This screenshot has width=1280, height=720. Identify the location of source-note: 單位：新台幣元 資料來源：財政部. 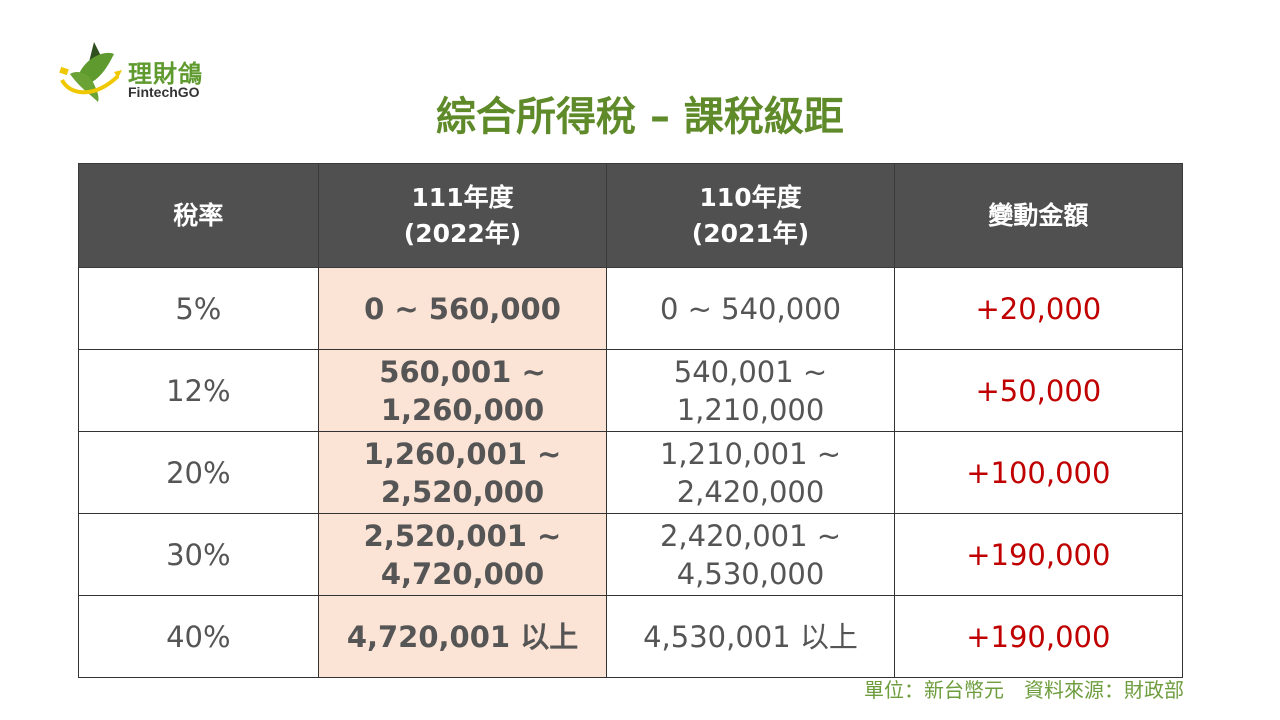
(1024, 690).